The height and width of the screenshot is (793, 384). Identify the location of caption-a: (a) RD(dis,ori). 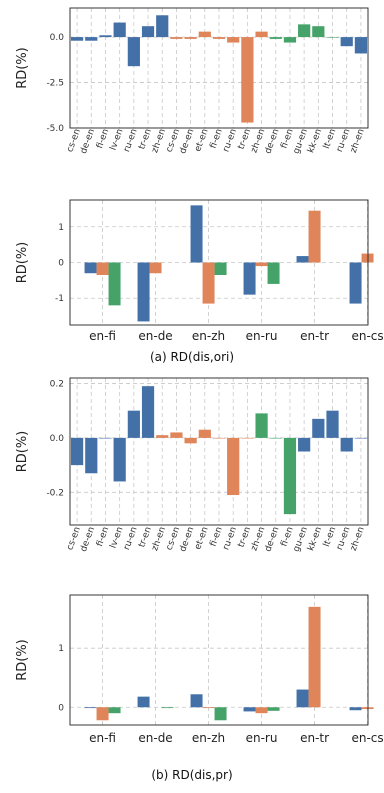
(192, 357).